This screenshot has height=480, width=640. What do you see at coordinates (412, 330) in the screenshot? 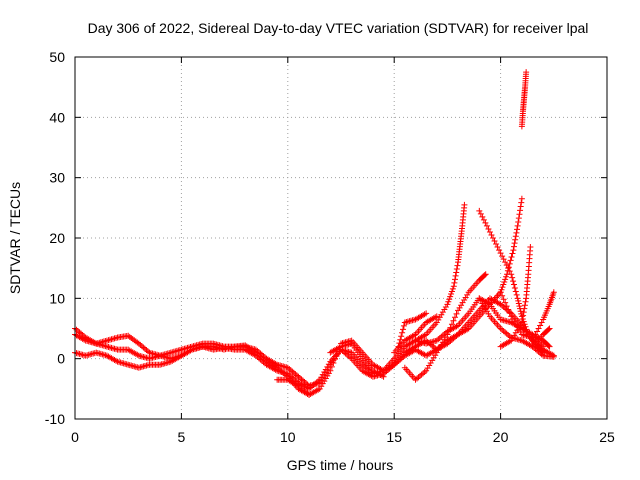
I see `series-track-g` at bounding box center [412, 330].